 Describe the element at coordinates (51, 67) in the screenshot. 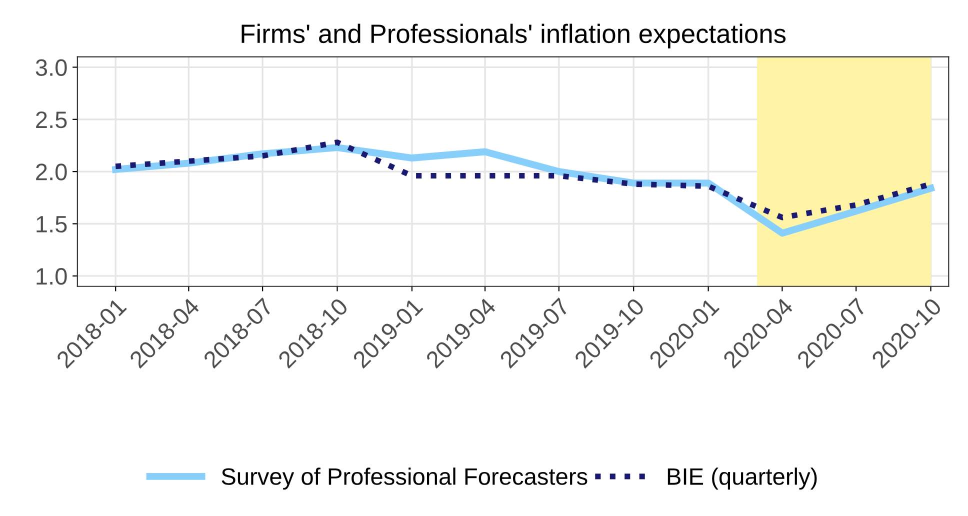

I see `y-tick-label: 3.0` at that location.